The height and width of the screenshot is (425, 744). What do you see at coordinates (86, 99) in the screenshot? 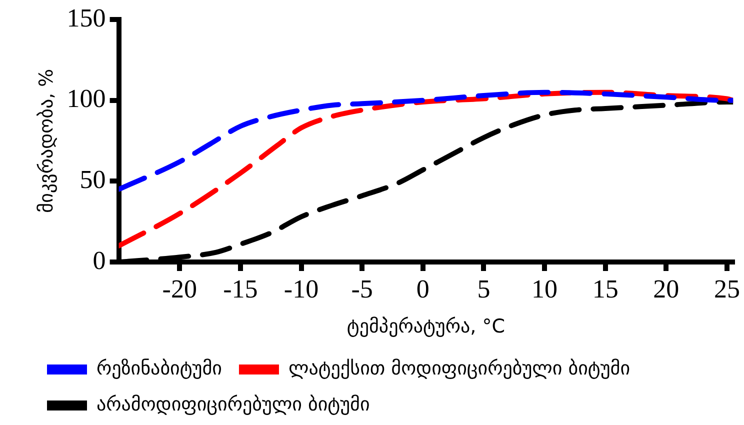
I see `y-tick-label: 100` at bounding box center [86, 99].